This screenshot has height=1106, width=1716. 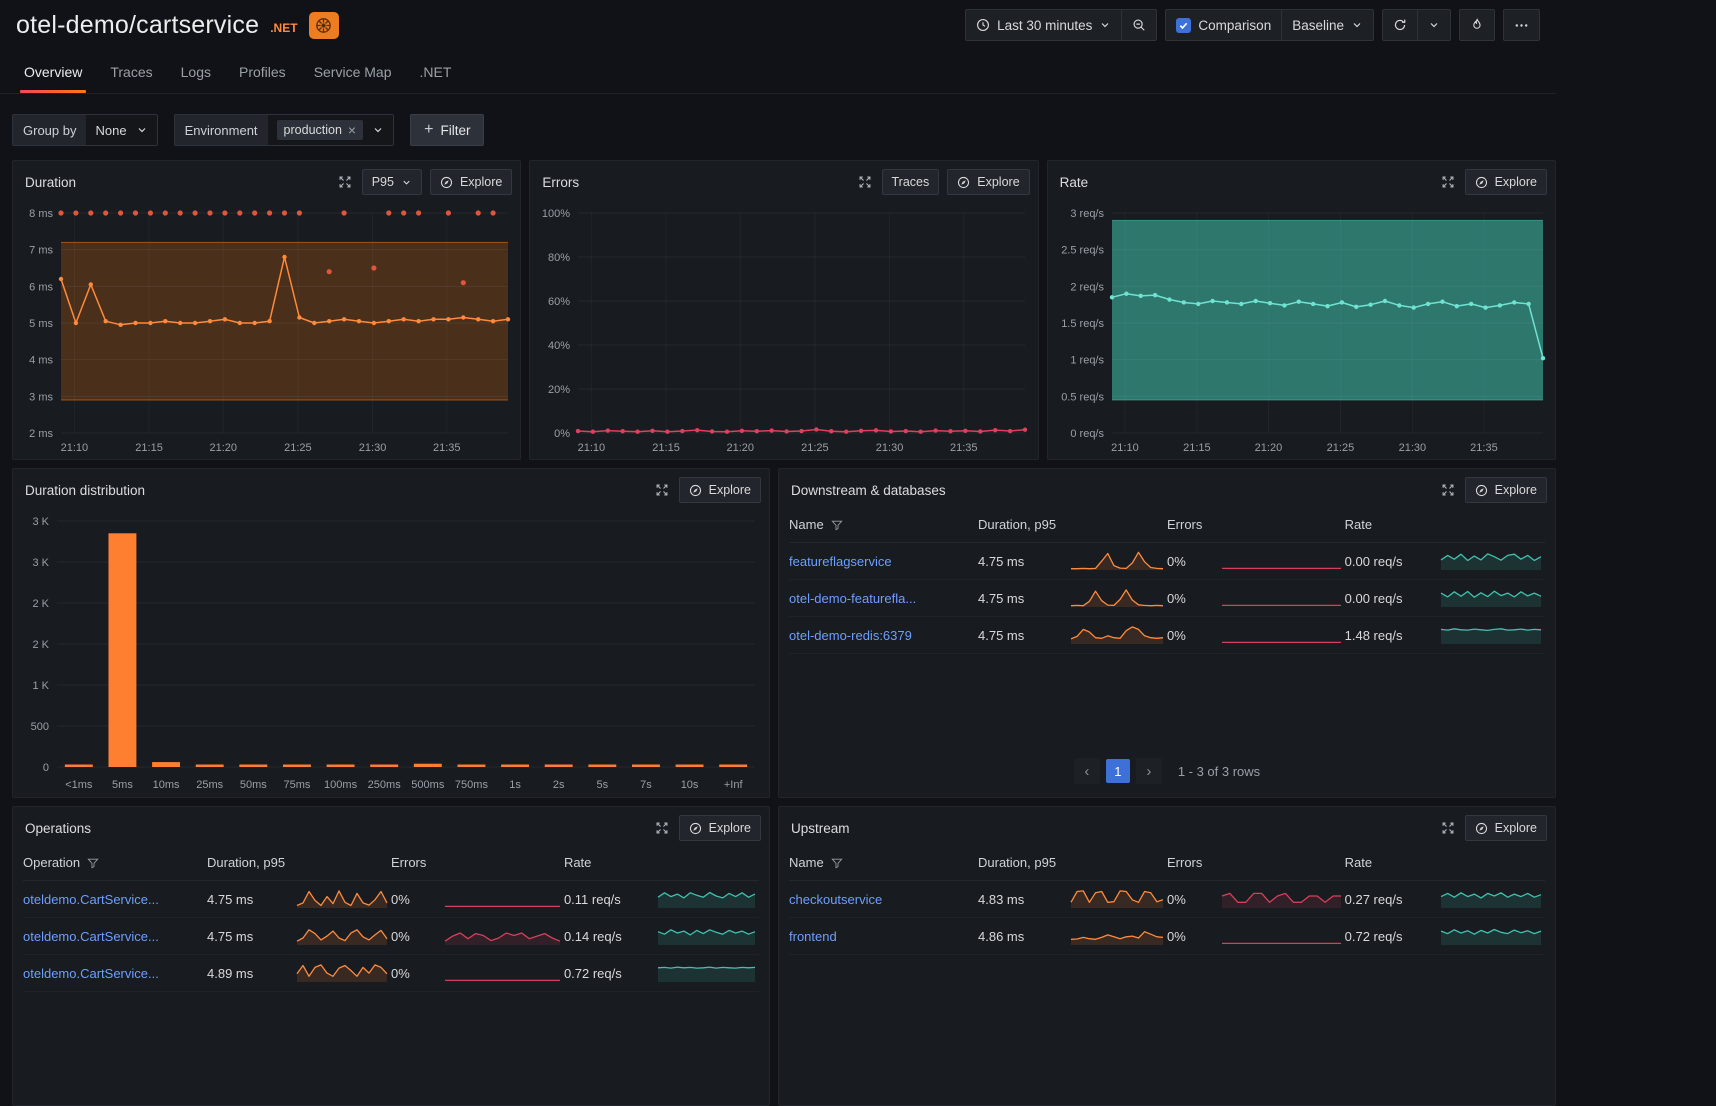 What do you see at coordinates (472, 785) in the screenshot?
I see `svg-text: 750ms` at bounding box center [472, 785].